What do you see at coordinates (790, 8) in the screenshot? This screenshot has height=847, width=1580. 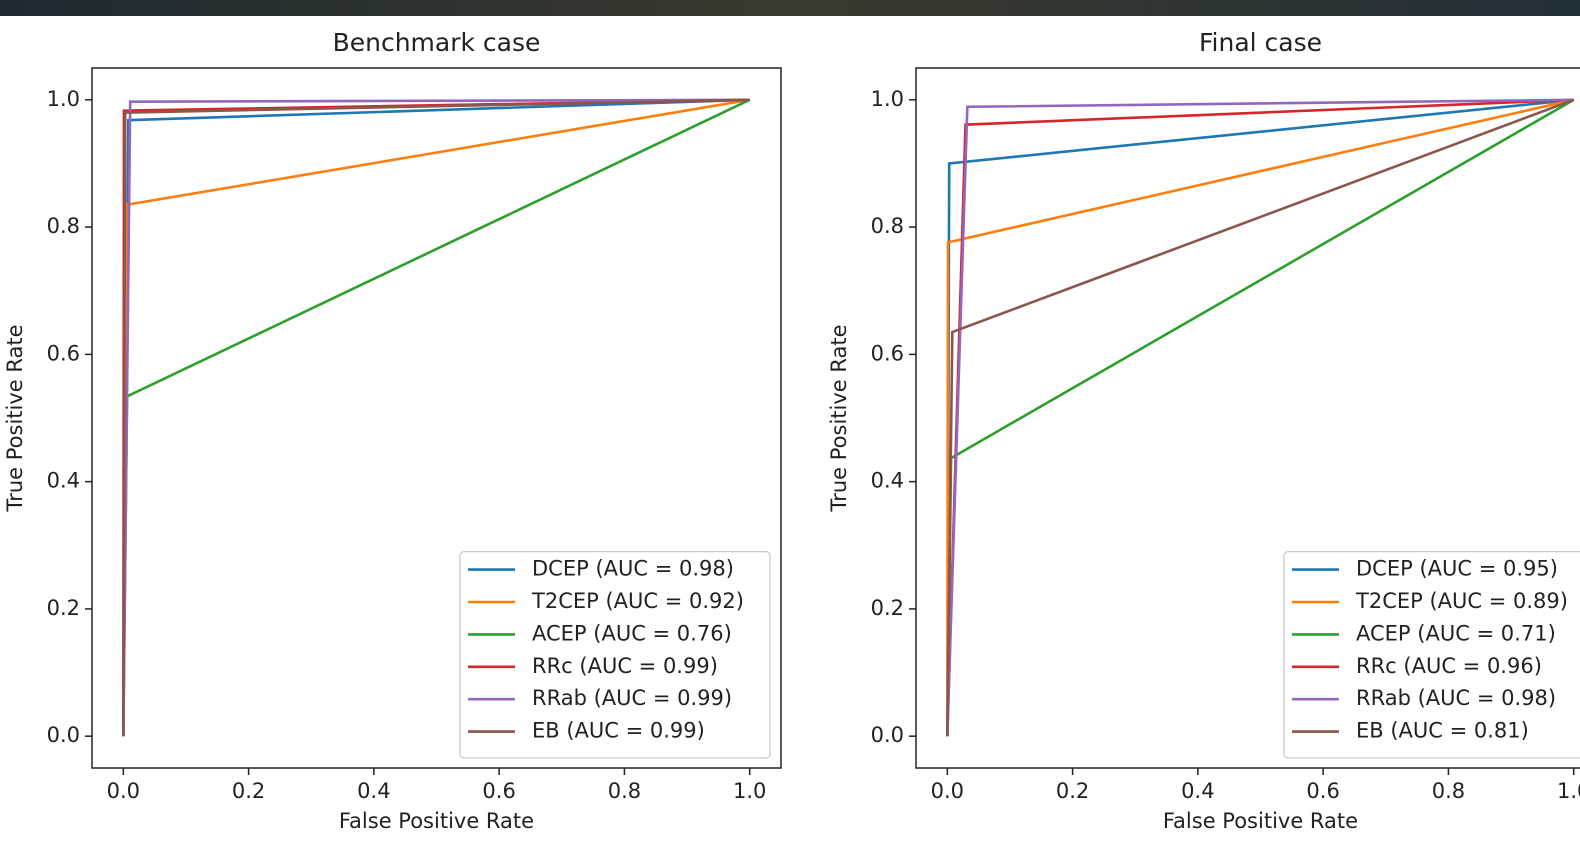 I see `top-image-strip` at bounding box center [790, 8].